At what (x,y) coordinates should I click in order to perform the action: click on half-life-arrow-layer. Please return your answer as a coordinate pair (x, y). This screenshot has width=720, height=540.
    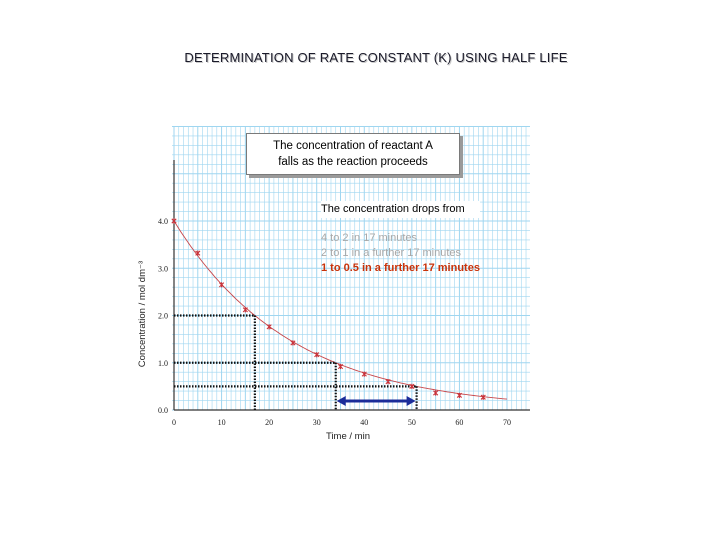
    Looking at the image, I should click on (376, 401).